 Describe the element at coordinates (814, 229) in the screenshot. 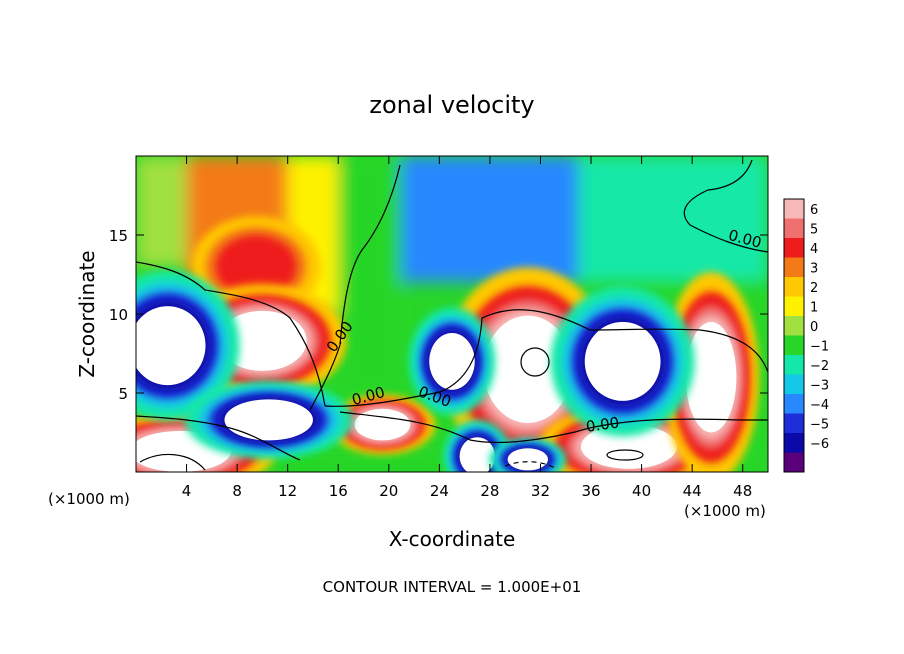

I see `colorbar-label-1: 5` at that location.